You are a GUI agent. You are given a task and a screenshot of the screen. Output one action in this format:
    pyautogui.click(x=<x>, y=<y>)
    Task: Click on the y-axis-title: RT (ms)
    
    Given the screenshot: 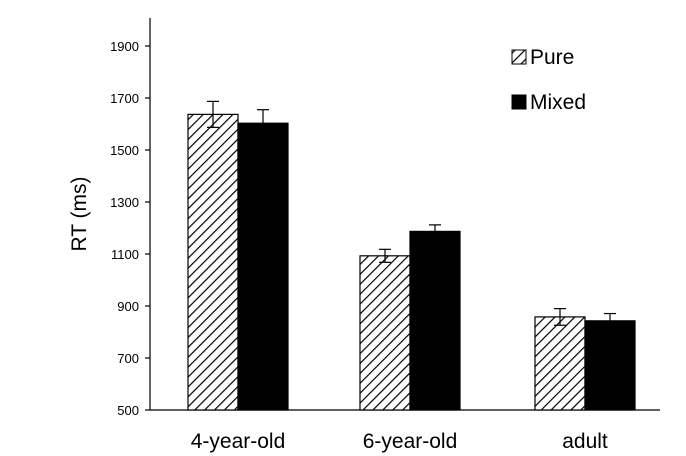 What is the action you would take?
    pyautogui.click(x=79, y=213)
    